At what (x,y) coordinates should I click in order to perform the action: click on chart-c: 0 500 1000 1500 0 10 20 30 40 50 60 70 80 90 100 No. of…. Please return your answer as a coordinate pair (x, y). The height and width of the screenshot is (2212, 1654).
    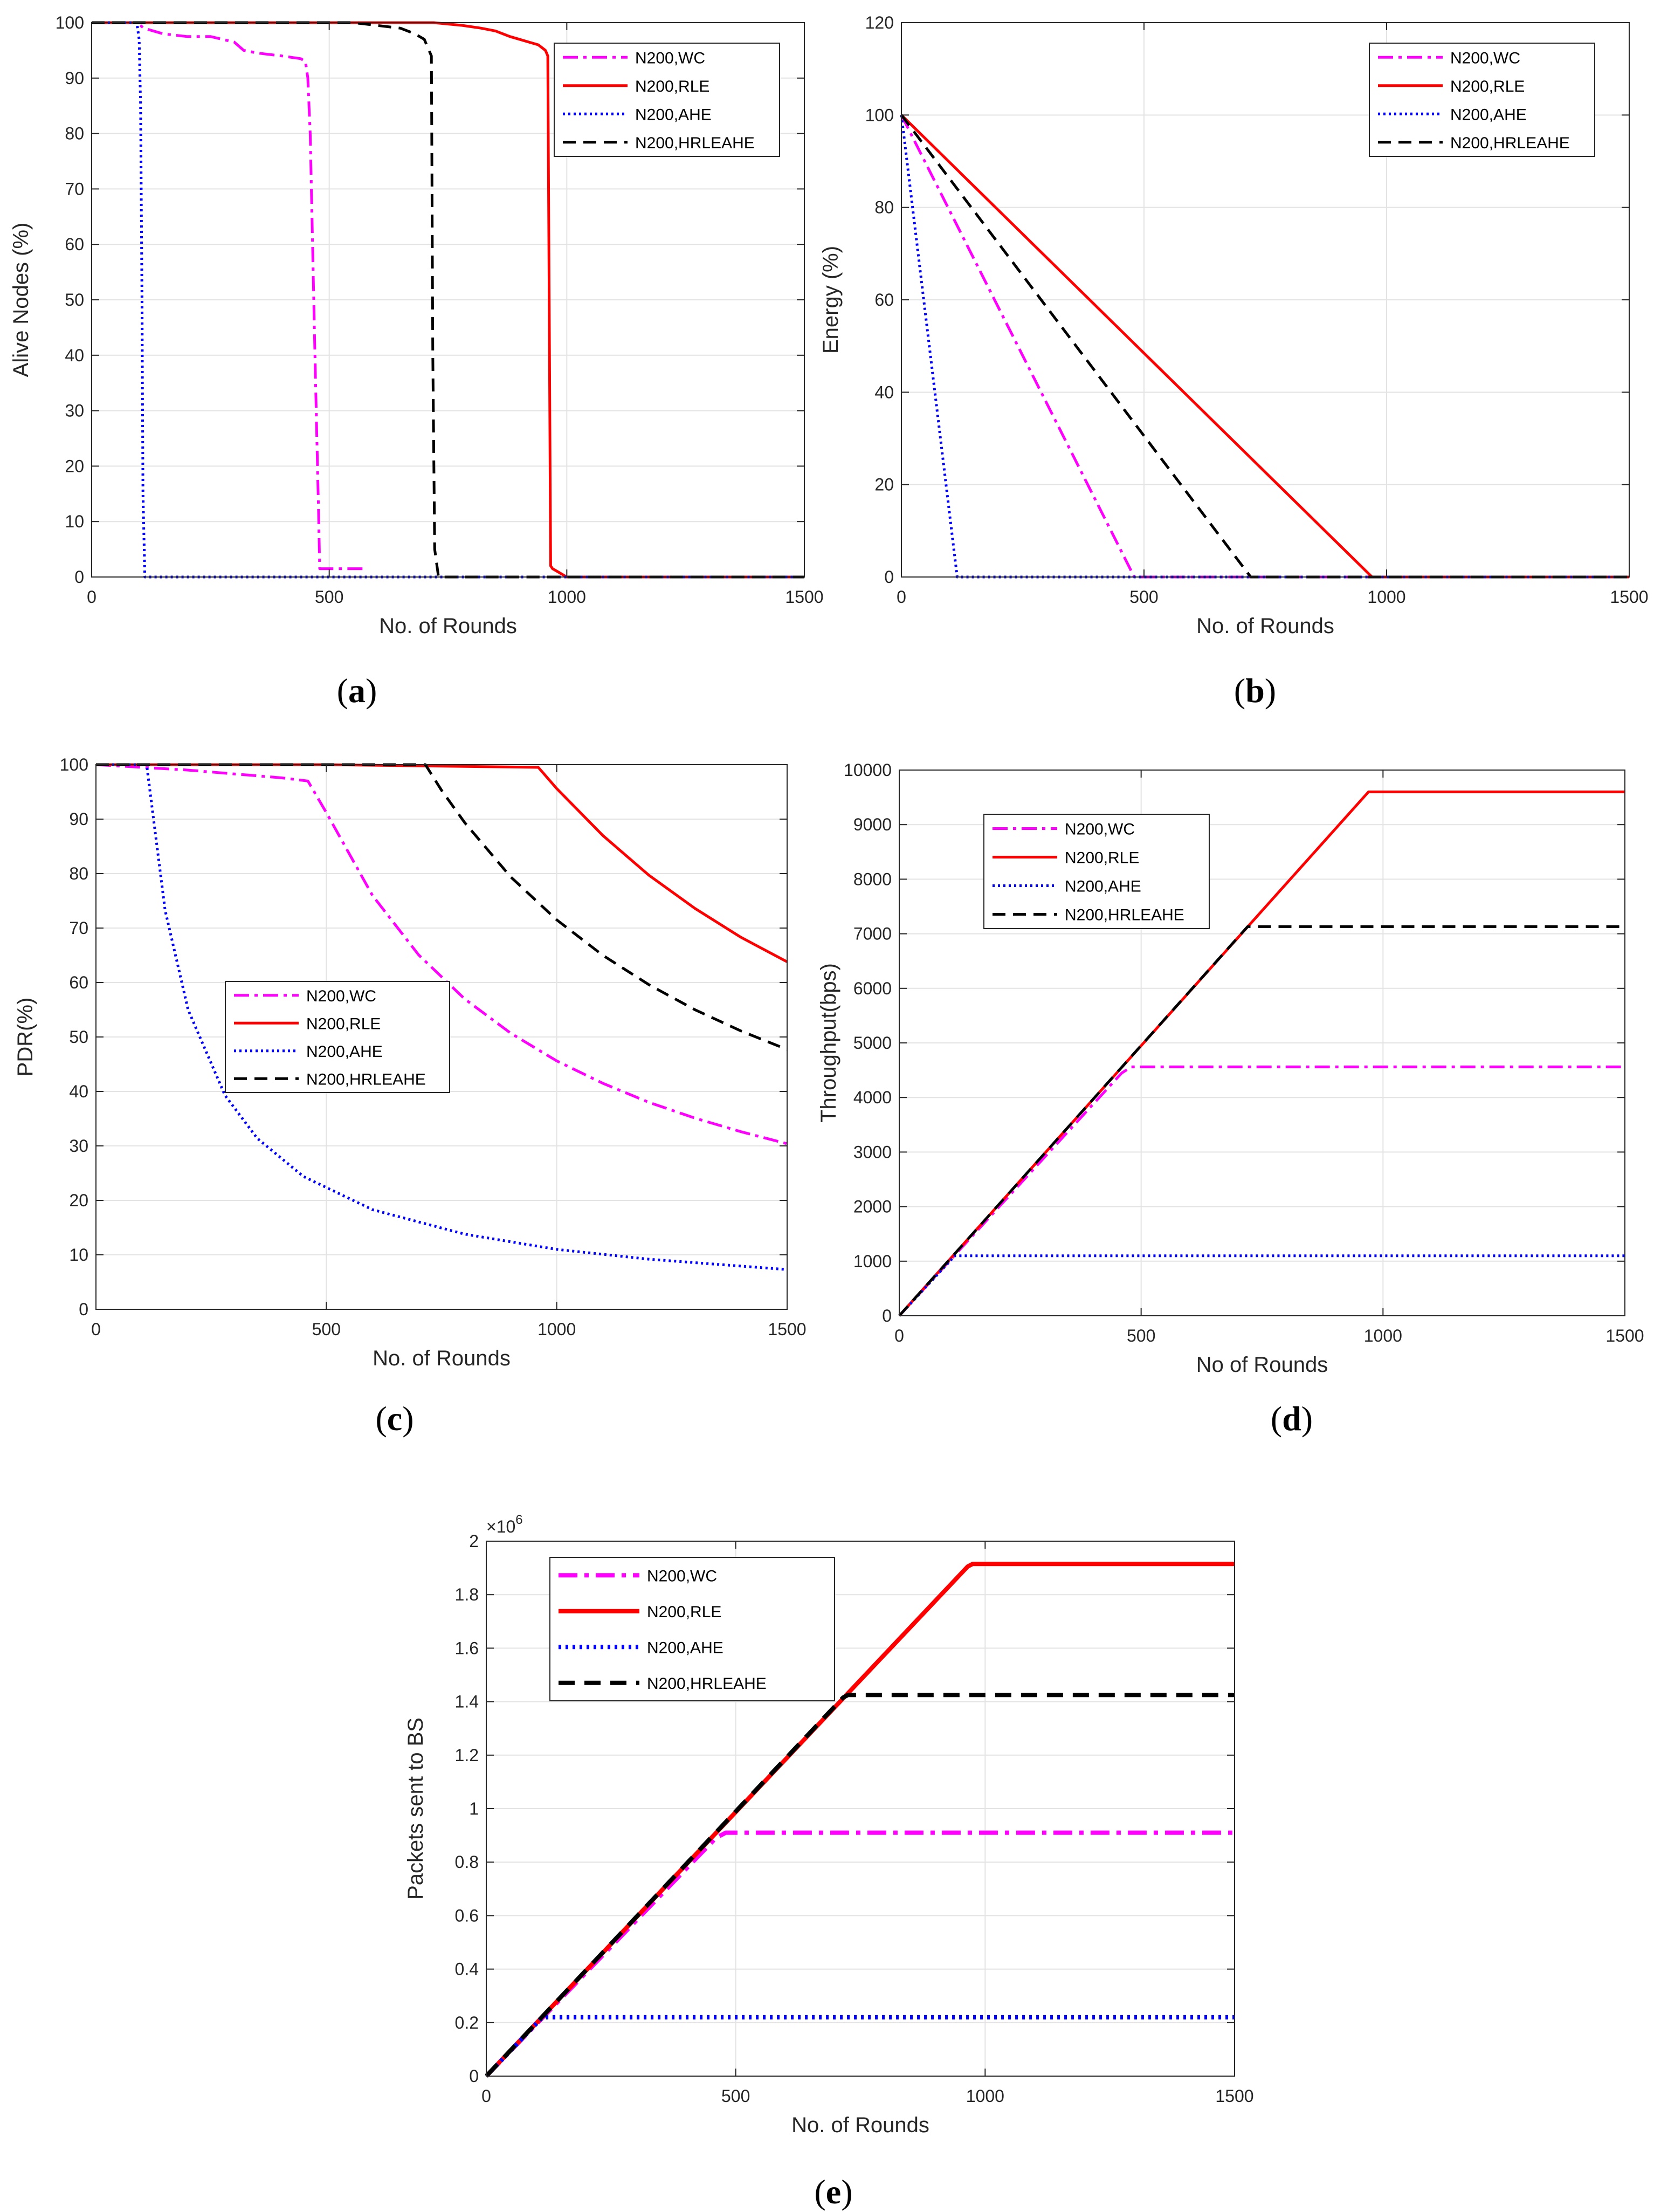
    Looking at the image, I should click on (410, 1096).